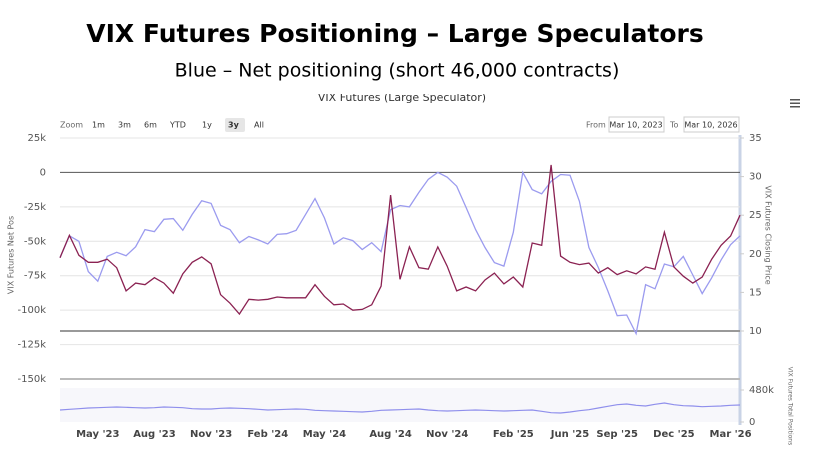  What do you see at coordinates (674, 125) in the screenshot?
I see `to-label: To` at bounding box center [674, 125].